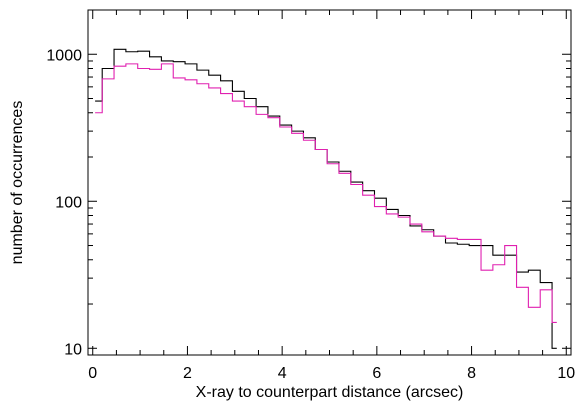 This screenshot has width=576, height=403. Describe the element at coordinates (73, 349) in the screenshot. I see `y-tick-label: 10` at that location.